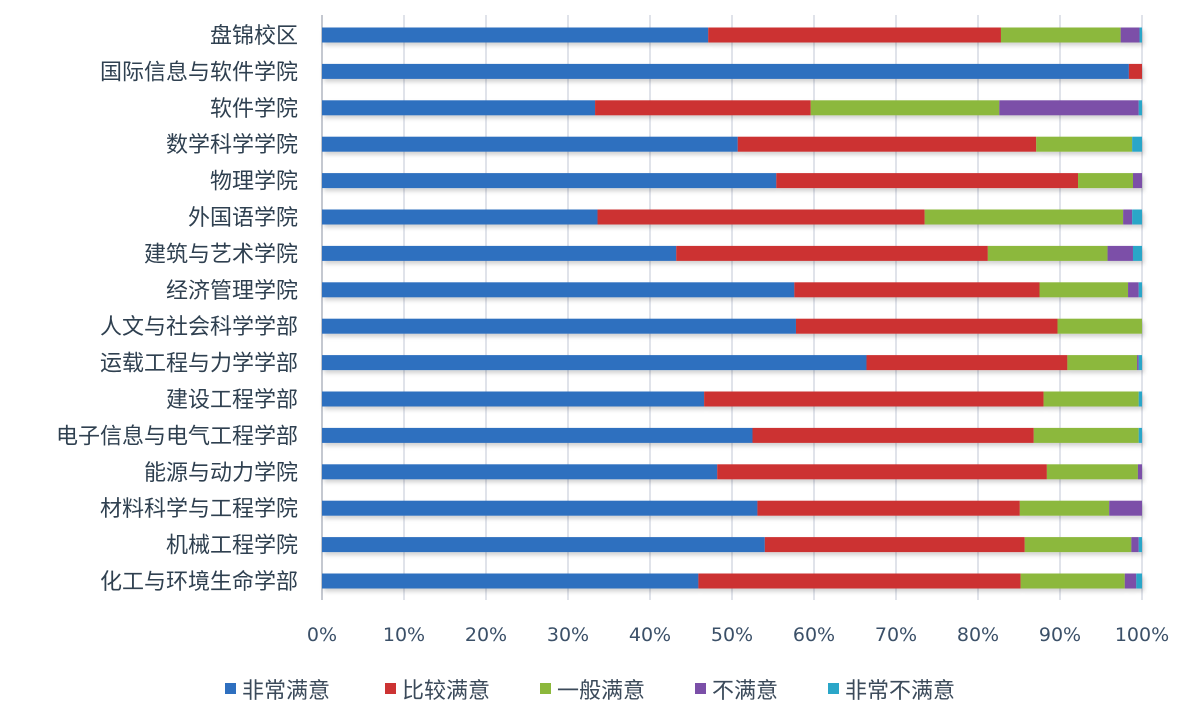 The width and height of the screenshot is (1181, 715). I want to click on legend-item: 比较满意, so click(437, 691).